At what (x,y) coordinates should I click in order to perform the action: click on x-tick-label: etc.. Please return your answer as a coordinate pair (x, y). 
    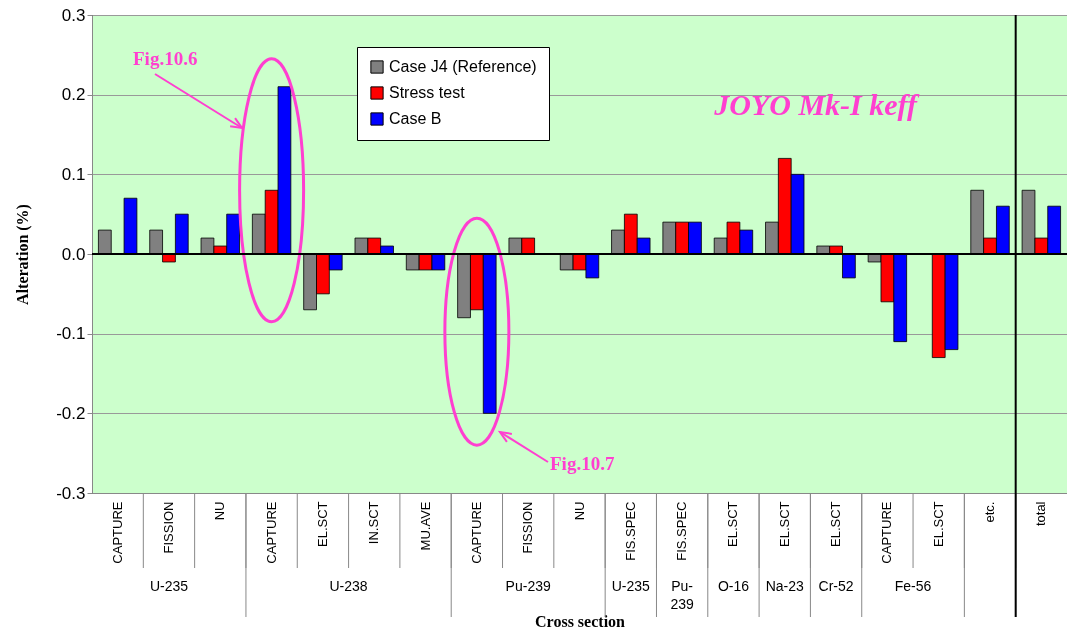
    Looking at the image, I should click on (990, 512).